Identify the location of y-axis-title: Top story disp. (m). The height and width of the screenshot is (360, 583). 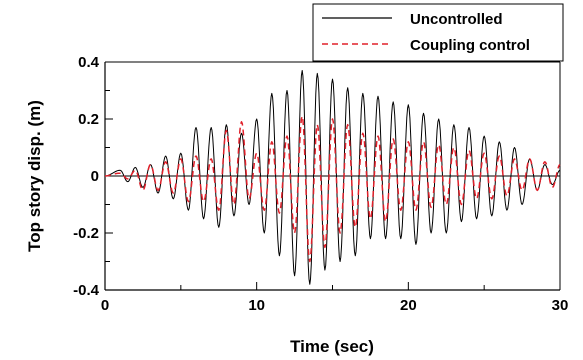
(34, 176).